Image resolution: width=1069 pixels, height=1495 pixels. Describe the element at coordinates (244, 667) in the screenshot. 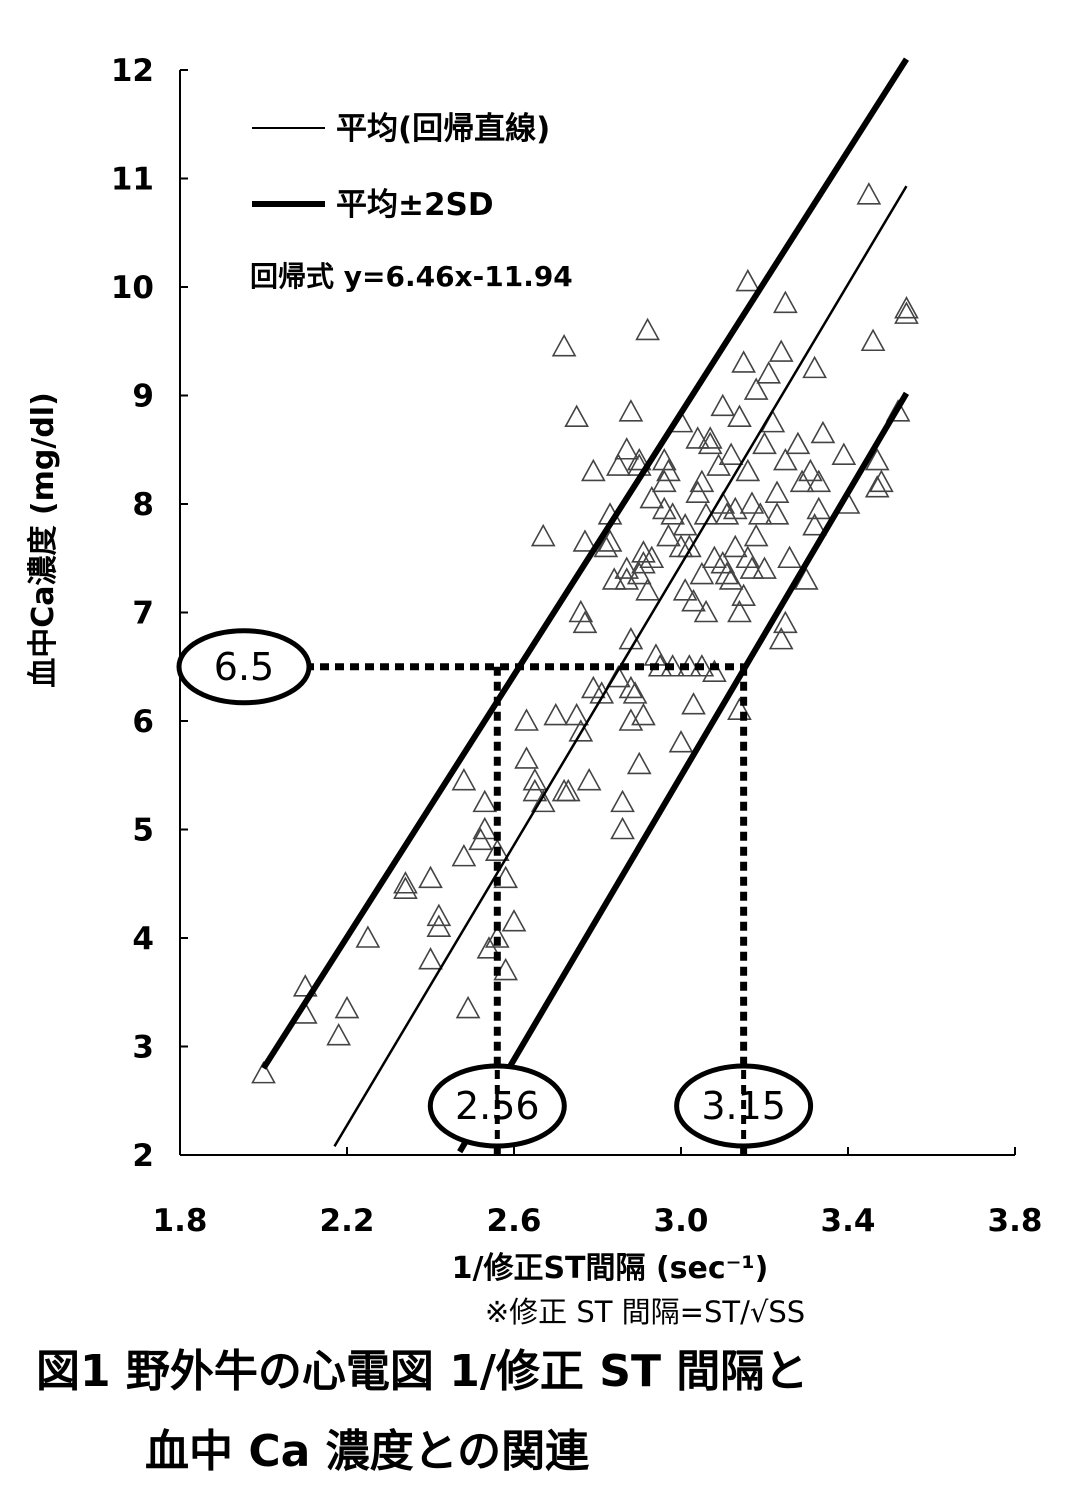

I see `annotation-6-5-label: 6.5` at that location.